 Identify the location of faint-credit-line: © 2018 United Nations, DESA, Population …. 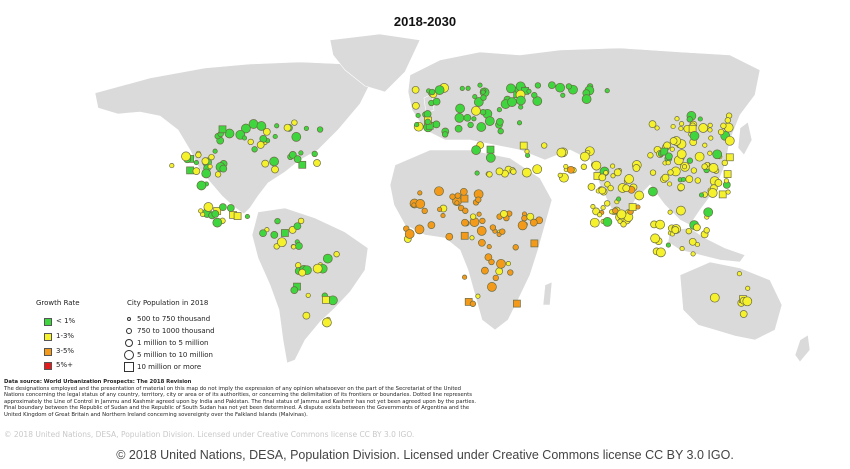
(209, 434).